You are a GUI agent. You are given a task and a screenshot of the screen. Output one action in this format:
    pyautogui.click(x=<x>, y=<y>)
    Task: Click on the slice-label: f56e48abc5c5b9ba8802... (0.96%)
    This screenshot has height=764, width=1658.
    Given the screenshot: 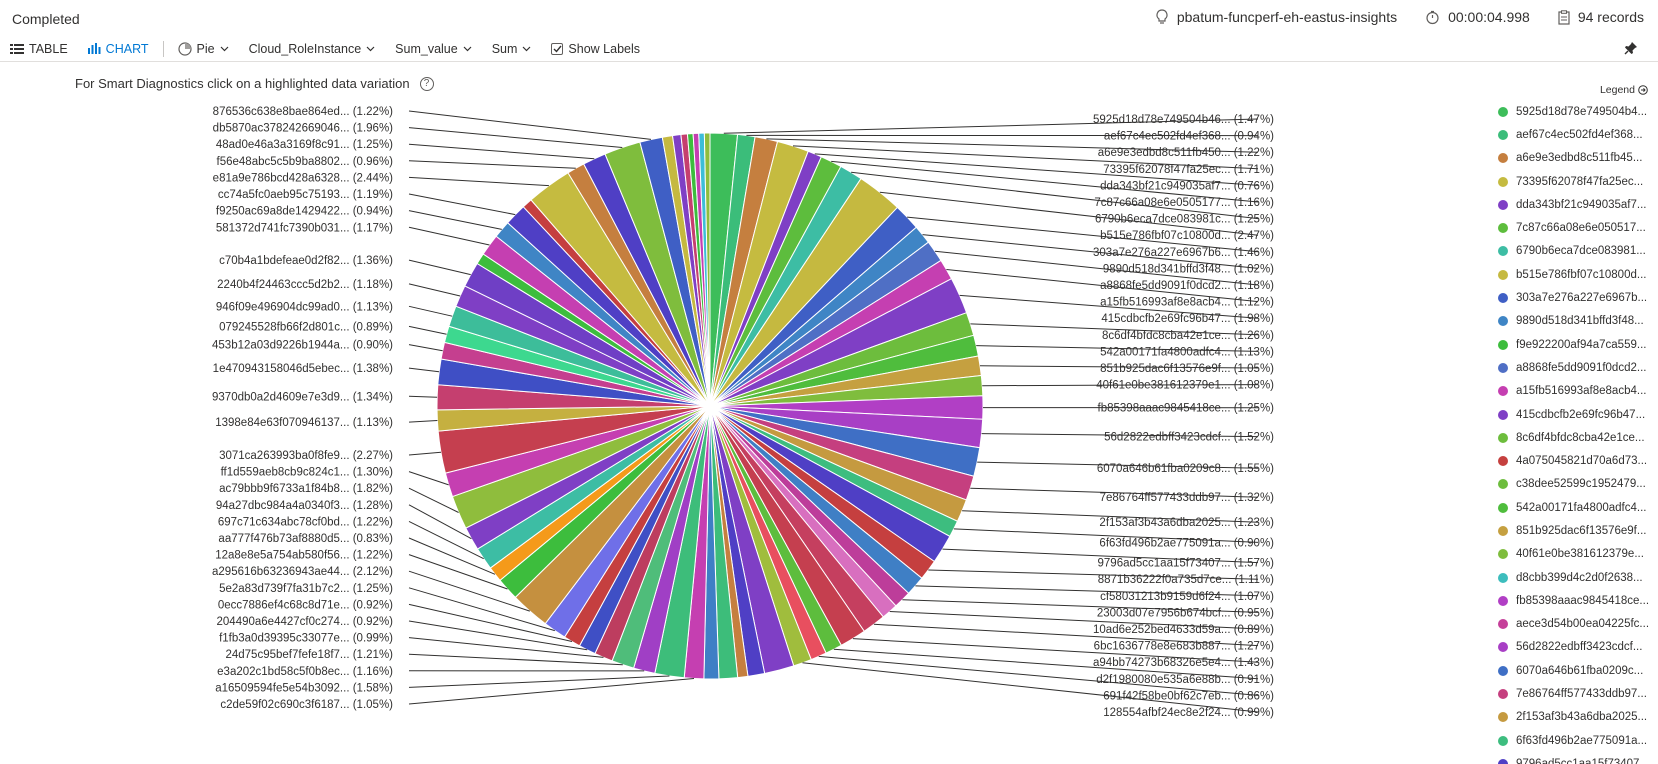 What is the action you would take?
    pyautogui.click(x=305, y=162)
    